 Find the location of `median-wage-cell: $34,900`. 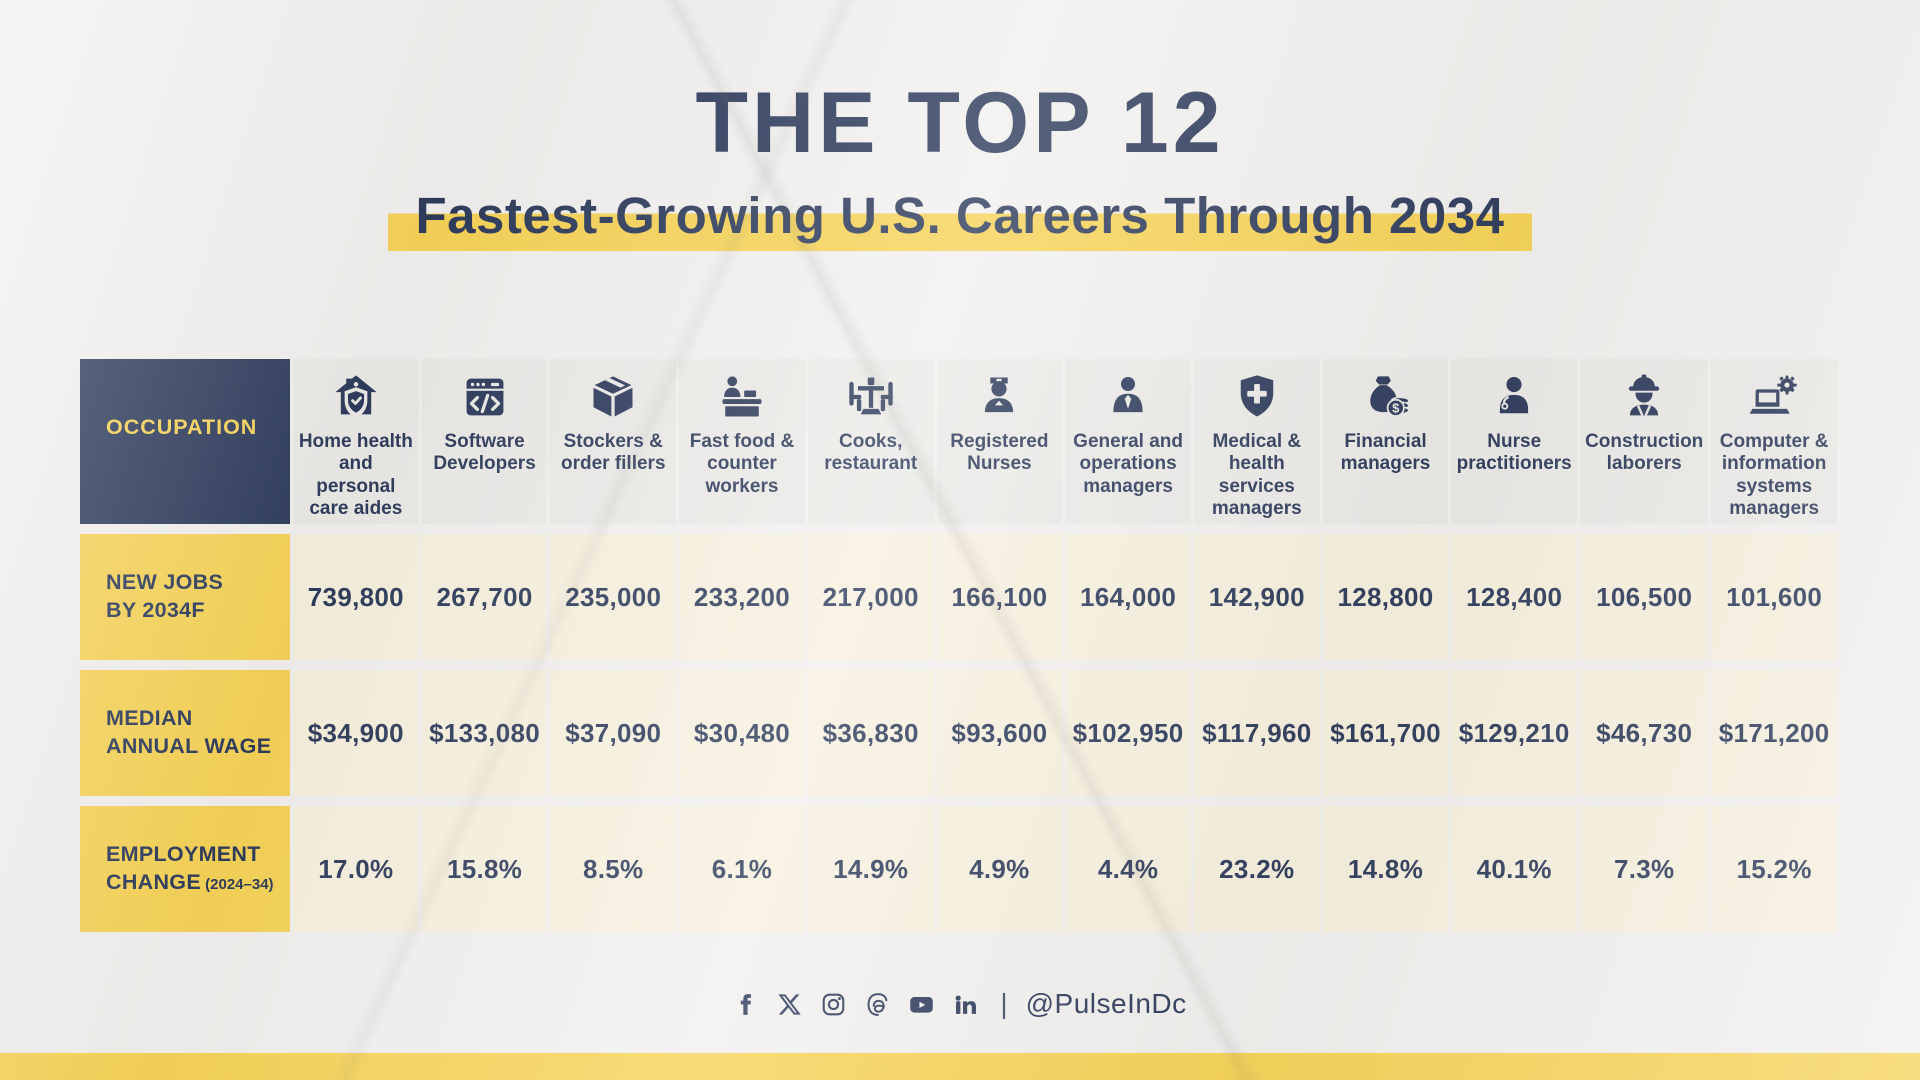

median-wage-cell: $34,900 is located at coordinates (356, 733).